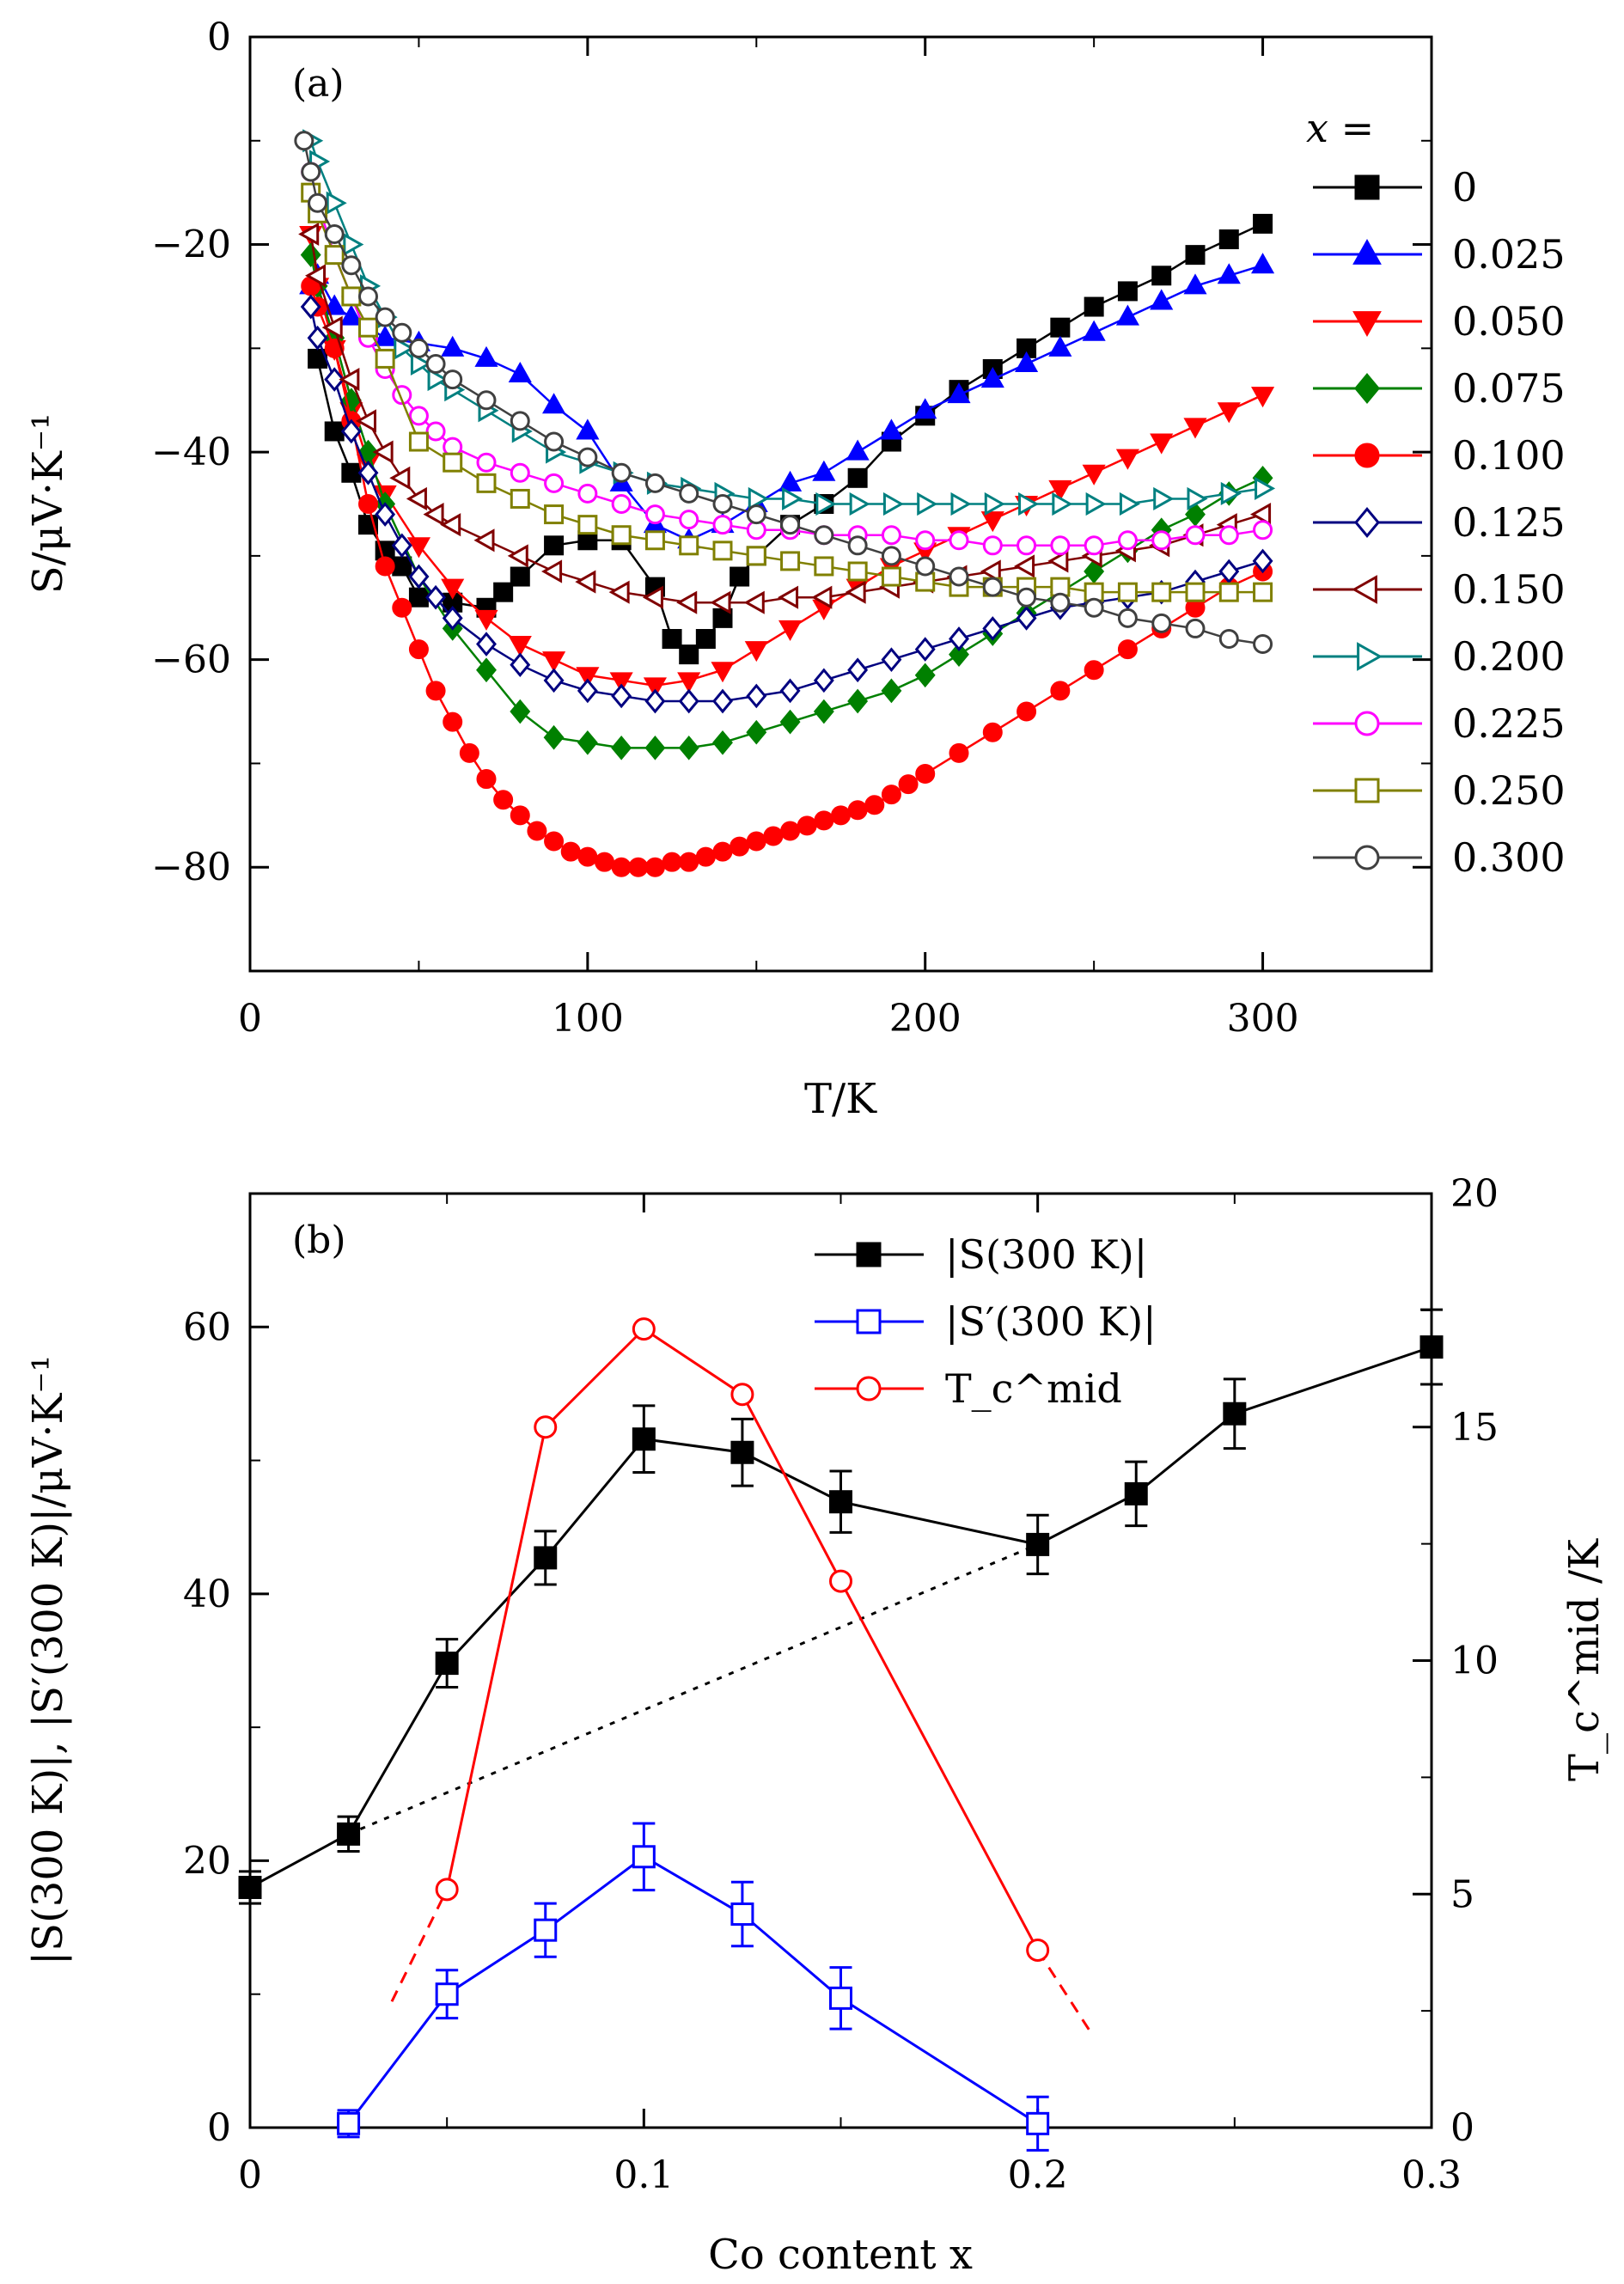 The width and height of the screenshot is (1624, 2284). I want to click on panel-b-y2-tick-label: 20, so click(1474, 1194).